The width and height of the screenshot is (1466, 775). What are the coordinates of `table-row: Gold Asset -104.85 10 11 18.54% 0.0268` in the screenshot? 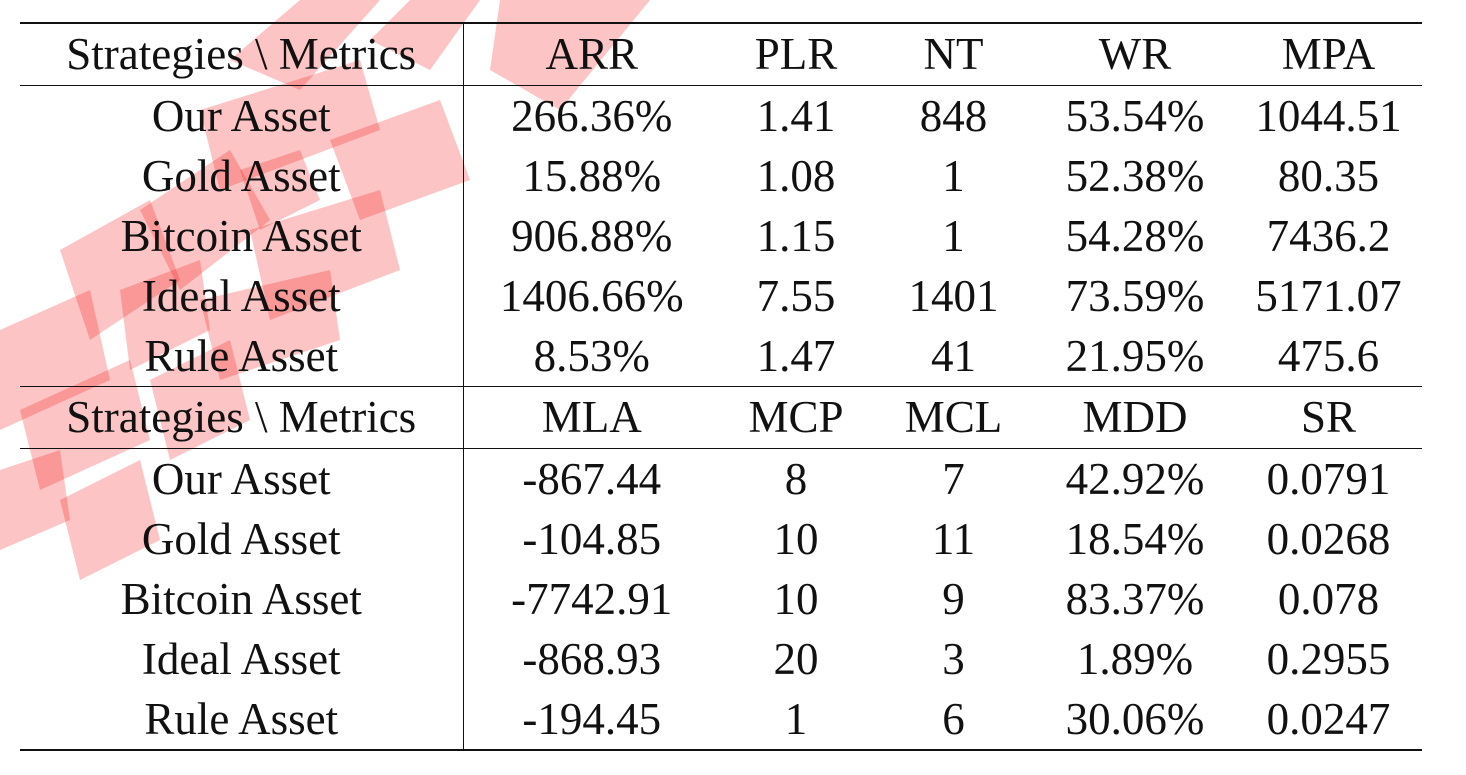 It's located at (721, 539).